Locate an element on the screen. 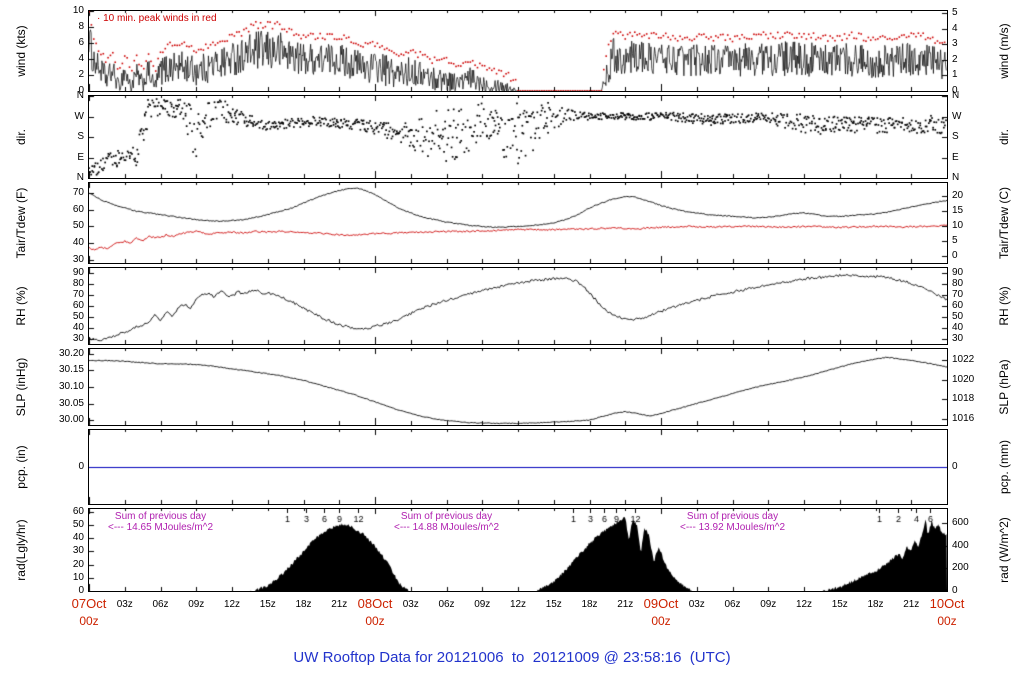 The height and width of the screenshot is (700, 1024). panel-wind-speed: · 10 min. peak winds in red is located at coordinates (518, 51).